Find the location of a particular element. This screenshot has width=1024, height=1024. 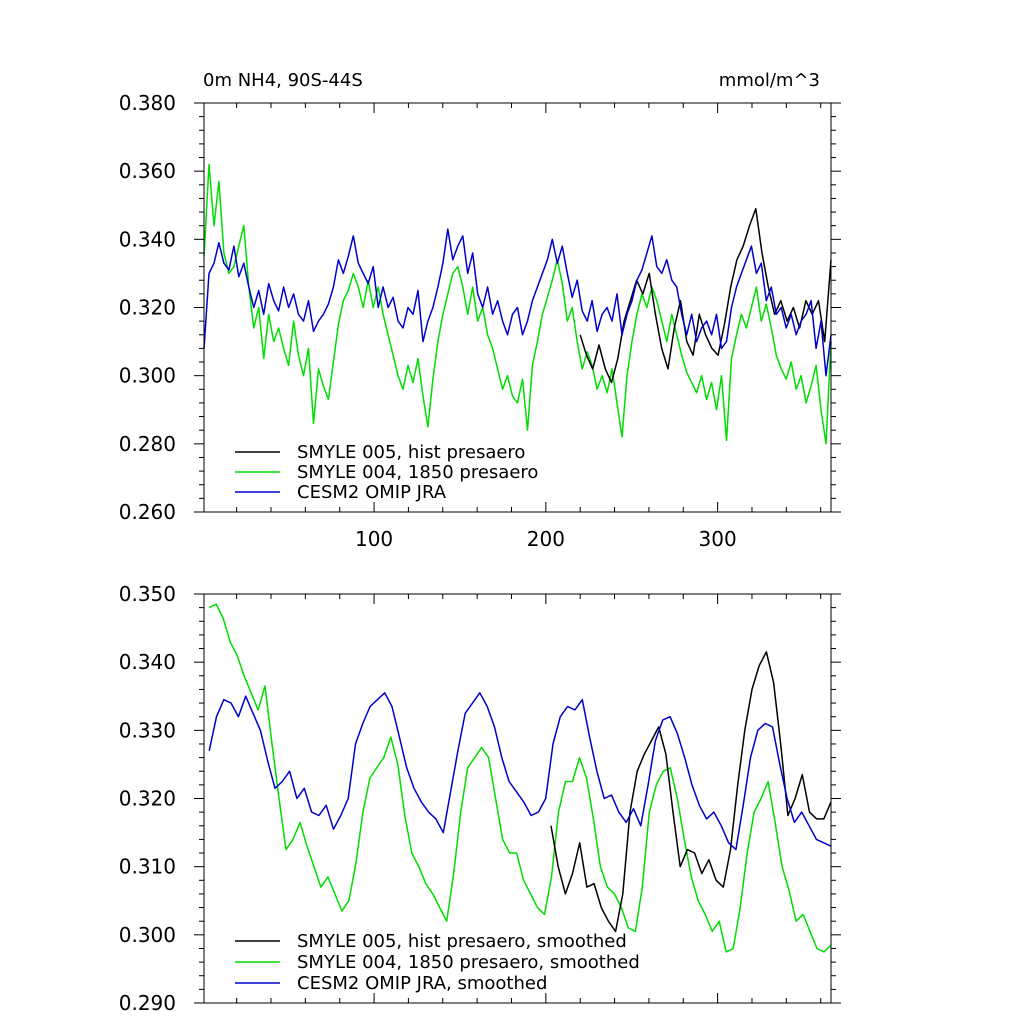

bottom-legend-label-smyle004: SMYLE 004, 1850 presaero, smoothed is located at coordinates (468, 962).